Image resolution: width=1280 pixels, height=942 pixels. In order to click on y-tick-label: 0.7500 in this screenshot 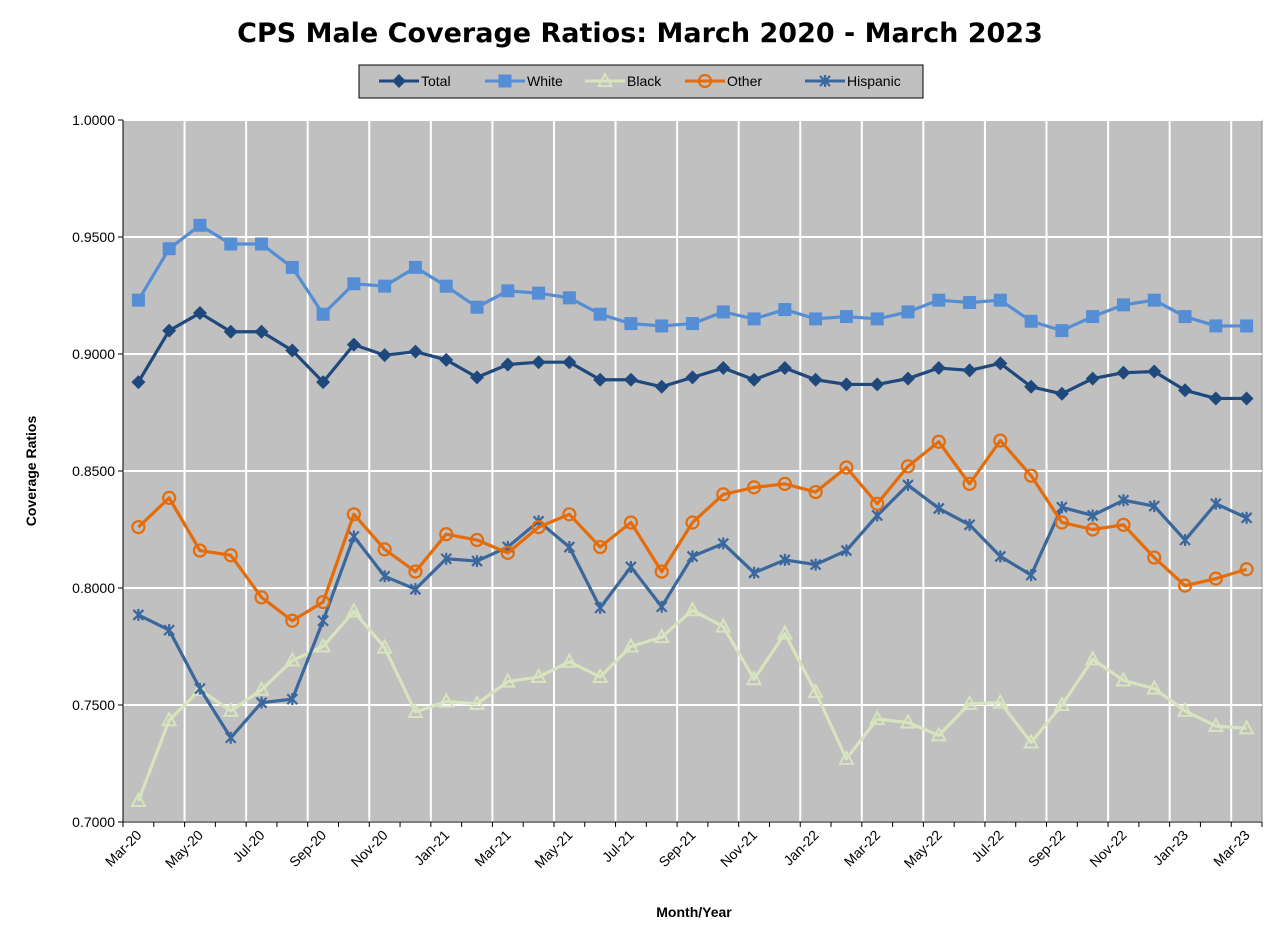, I will do `click(93, 705)`.